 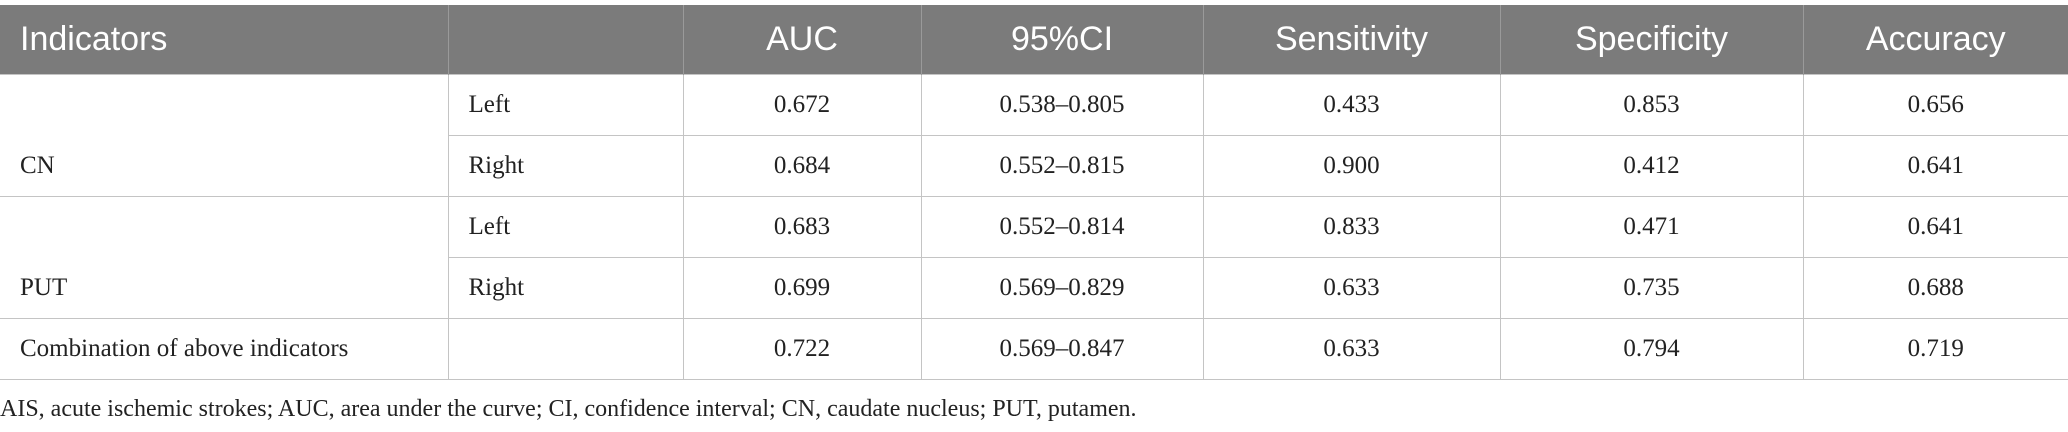 I want to click on indicator-cell: PUT, so click(x=224, y=257).